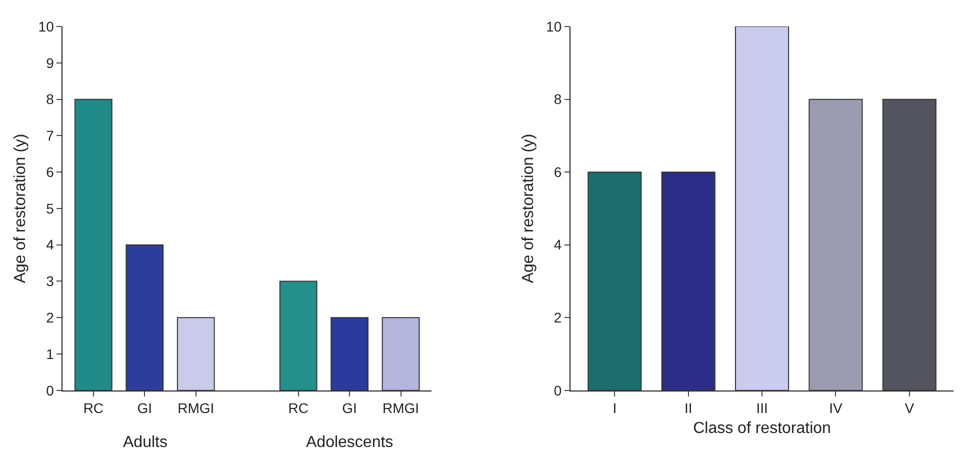  Describe the element at coordinates (50, 136) in the screenshot. I see `y-tick-label: 7` at that location.